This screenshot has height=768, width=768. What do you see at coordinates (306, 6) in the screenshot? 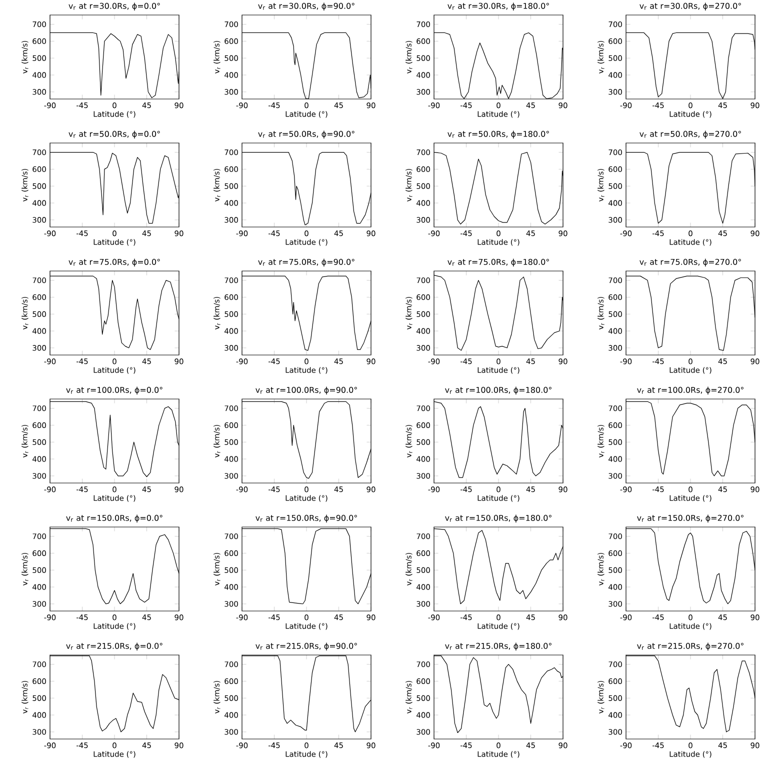
I see `chart-title: v$_{r}$ at r=30.0Rs, ϕ=90.0°` at bounding box center [306, 6].